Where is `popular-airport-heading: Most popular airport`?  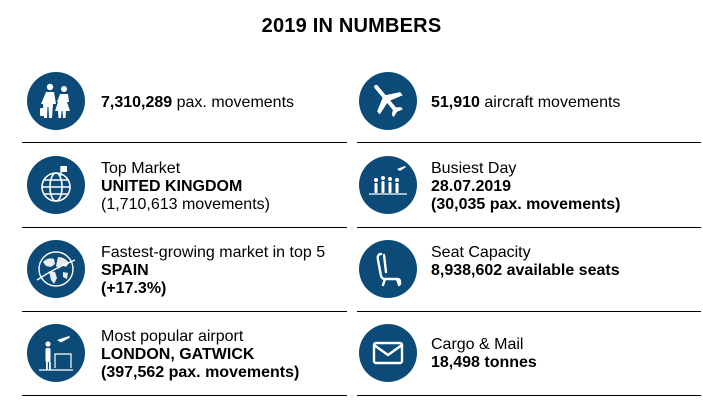 popular-airport-heading: Most popular airport is located at coordinates (172, 336).